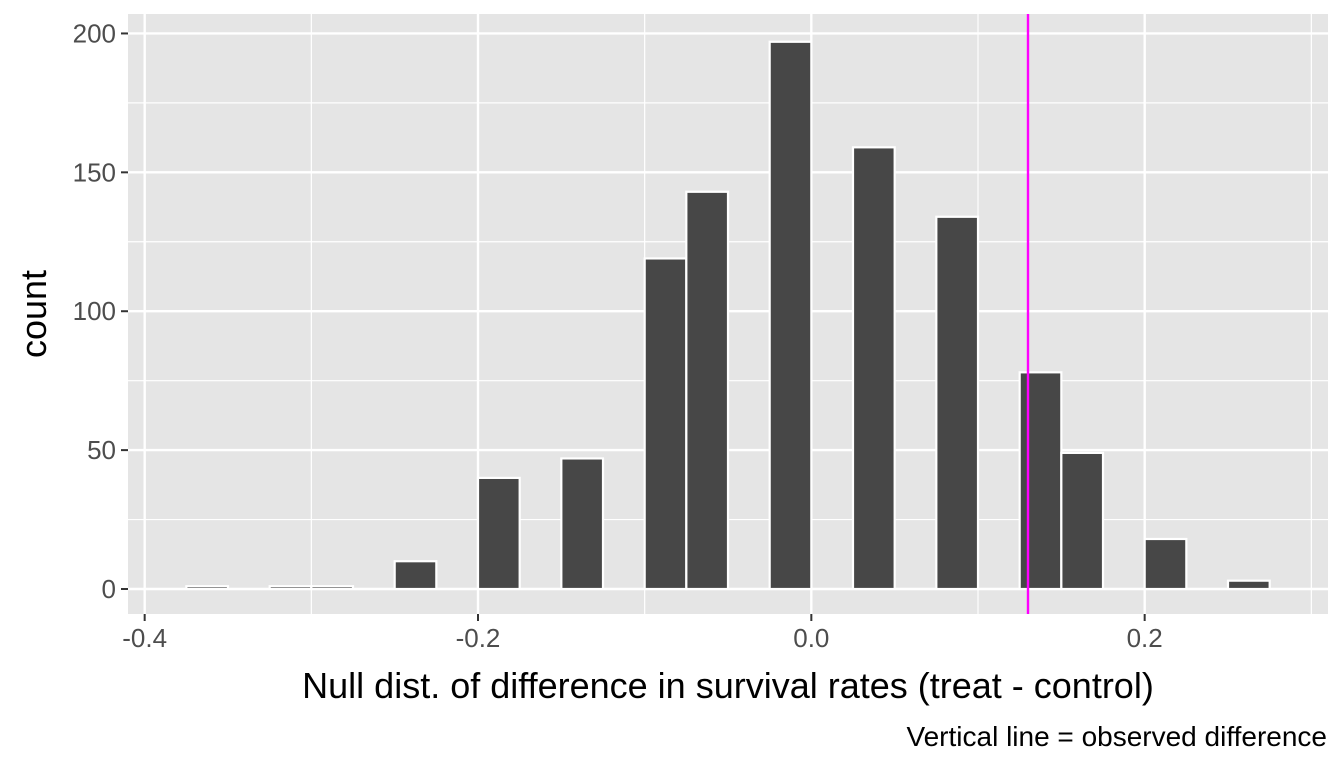  What do you see at coordinates (144, 638) in the screenshot?
I see `x-tick-label: -0.4` at bounding box center [144, 638].